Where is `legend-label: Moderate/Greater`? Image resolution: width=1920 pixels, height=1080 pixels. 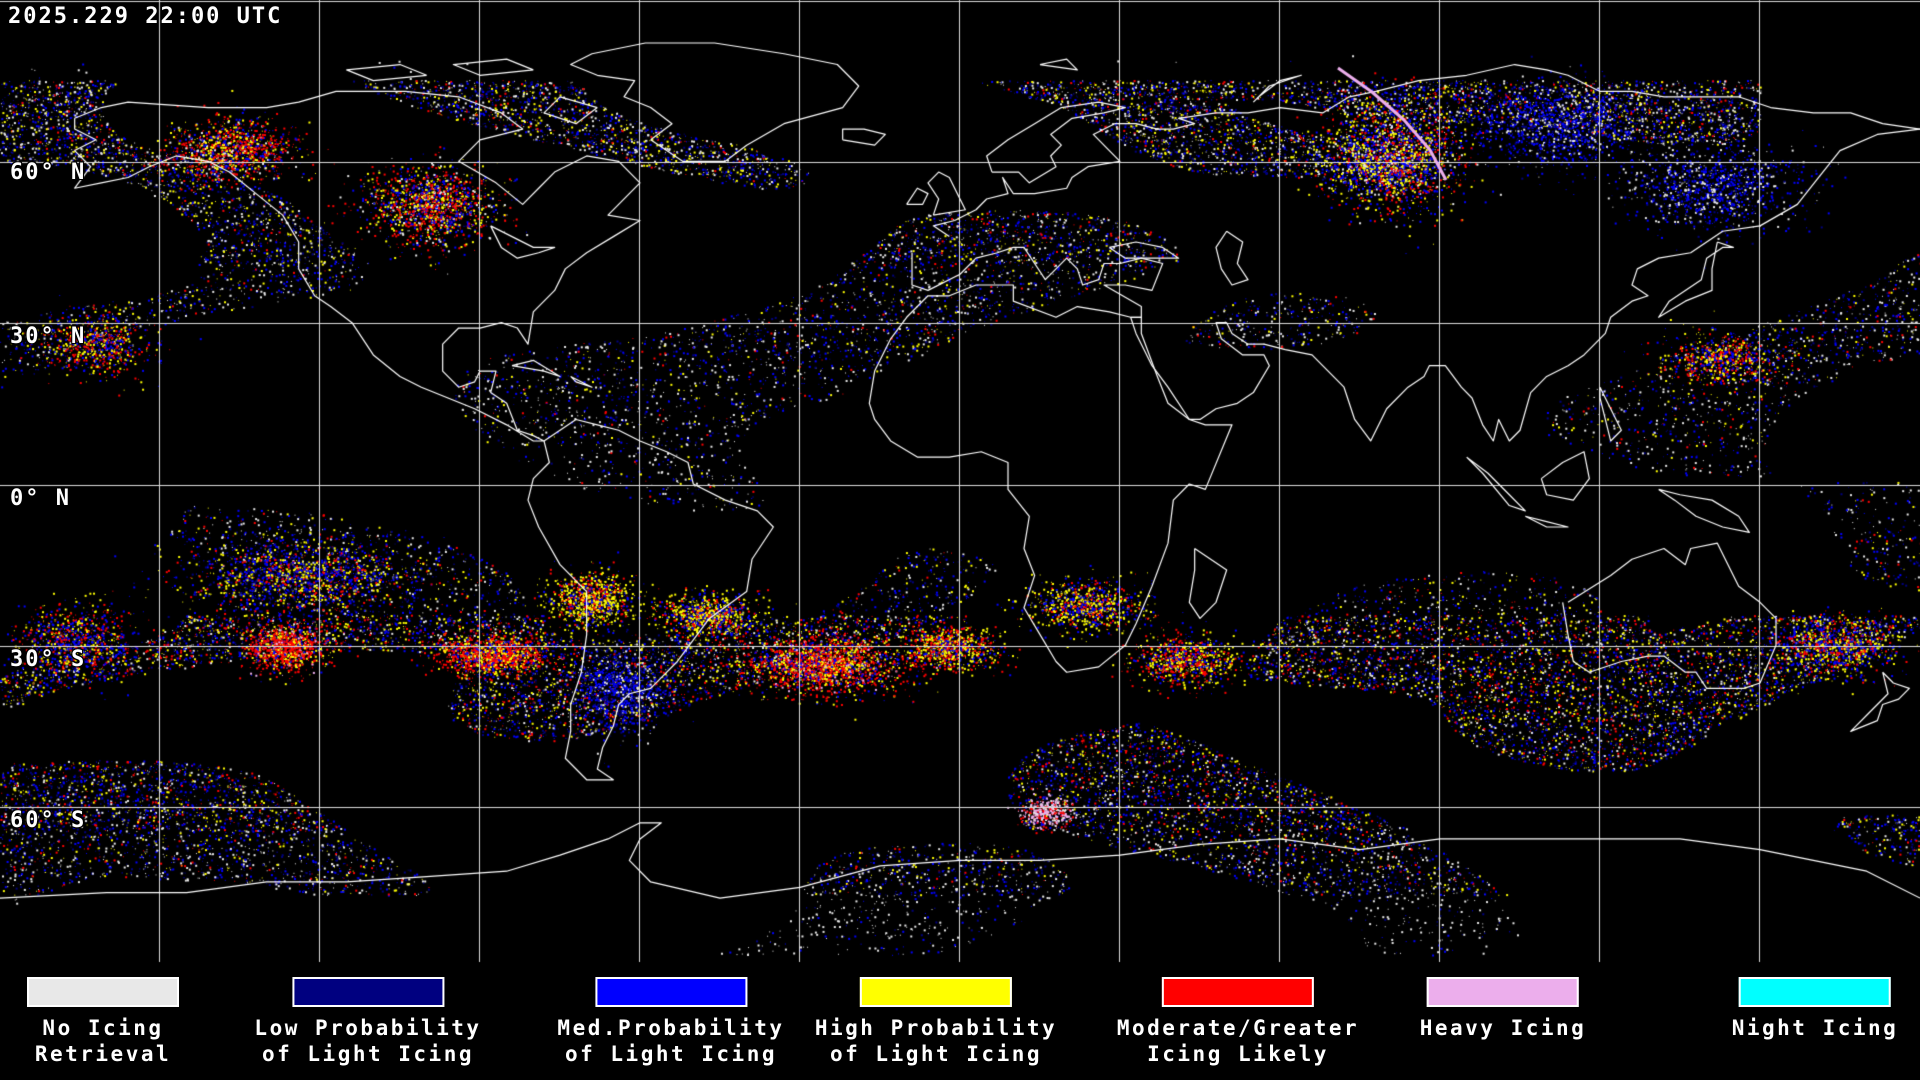 legend-label: Moderate/Greater is located at coordinates (1238, 1028).